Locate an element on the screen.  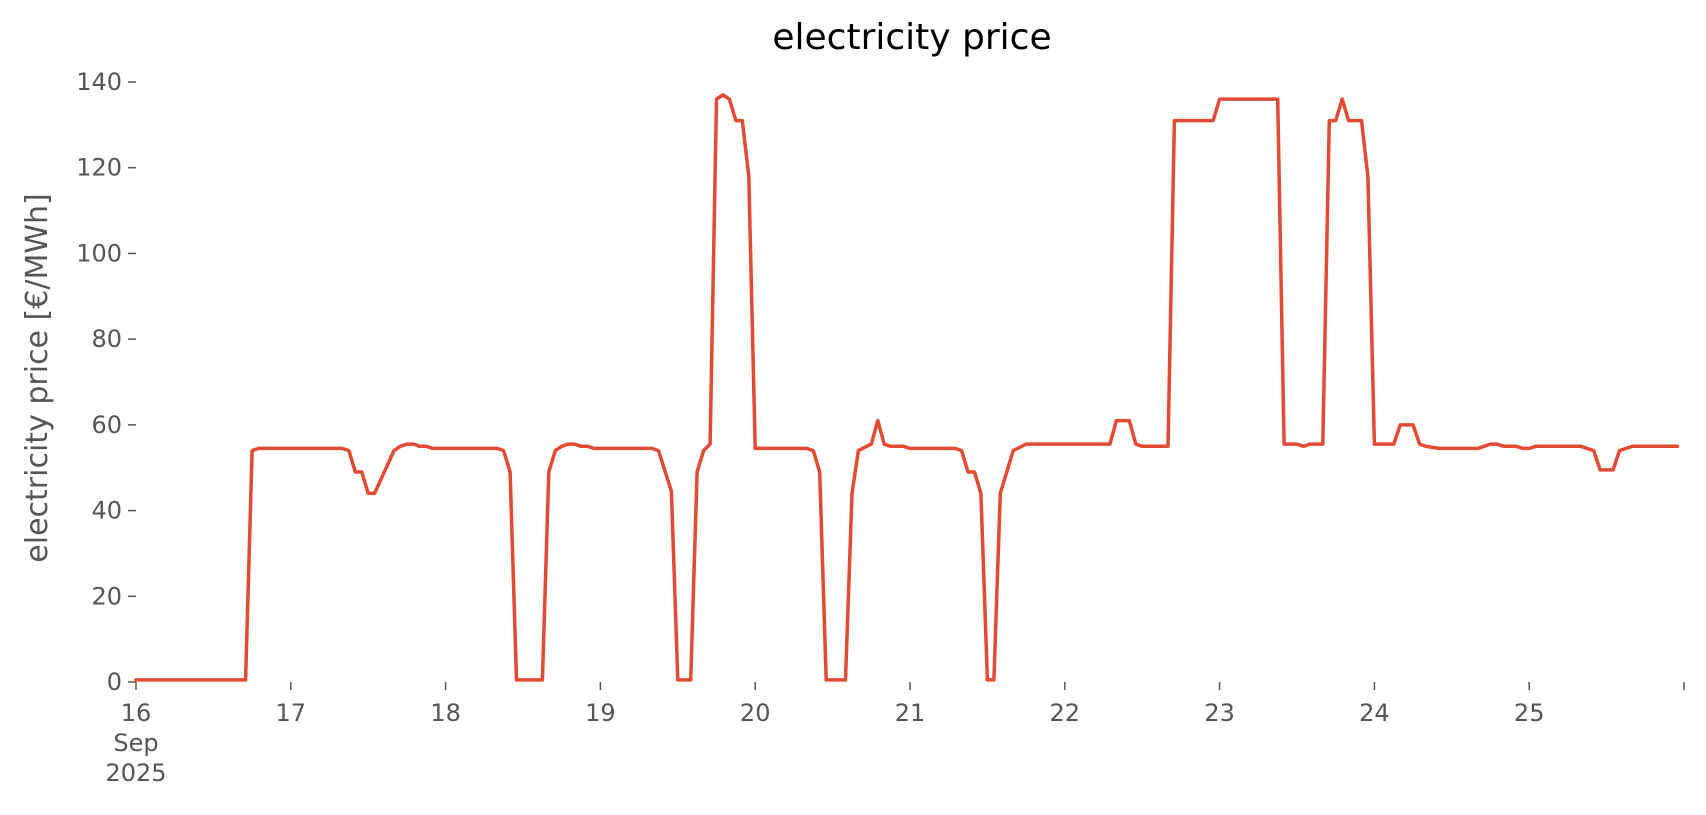
y-tick-label: 140 is located at coordinates (99, 82).